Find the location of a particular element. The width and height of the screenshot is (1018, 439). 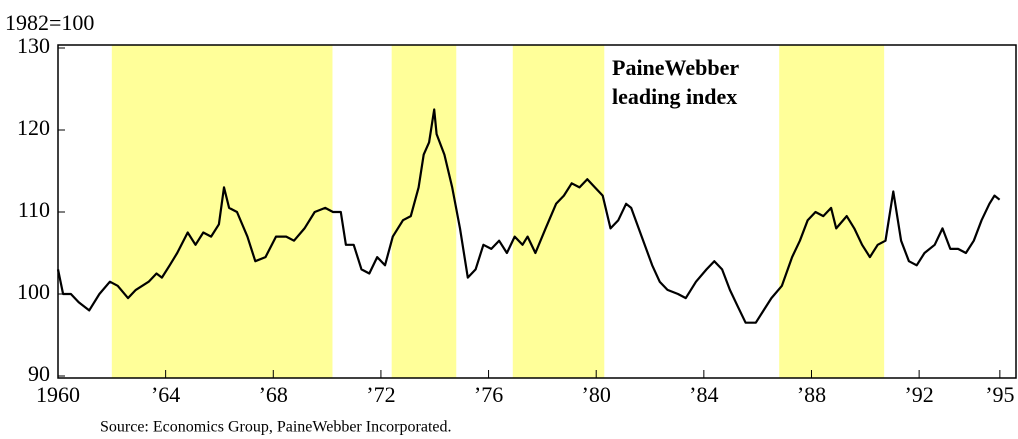

x-tick-label: ’80 is located at coordinates (596, 394).